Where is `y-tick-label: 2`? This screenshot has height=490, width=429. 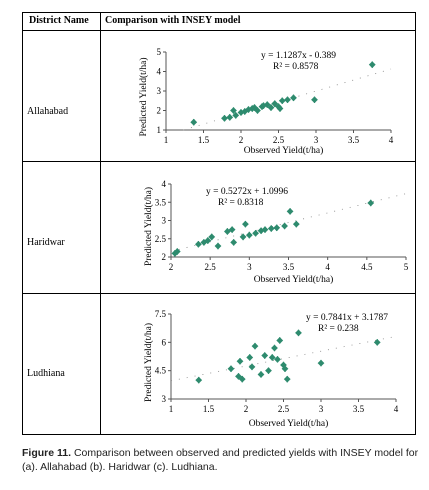 y-tick-label: 2 is located at coordinates (164, 257).